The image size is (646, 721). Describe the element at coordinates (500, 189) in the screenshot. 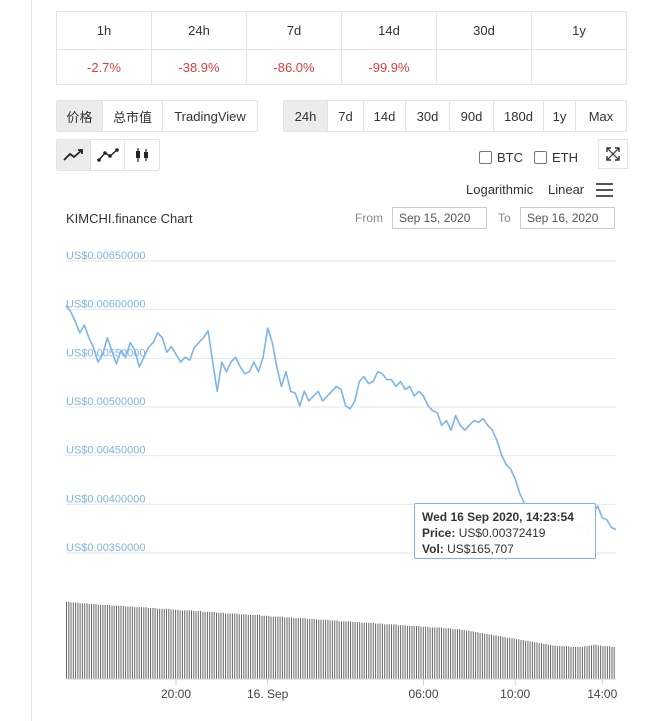

I see `logarithmic-scale-button: Logarithmic` at that location.